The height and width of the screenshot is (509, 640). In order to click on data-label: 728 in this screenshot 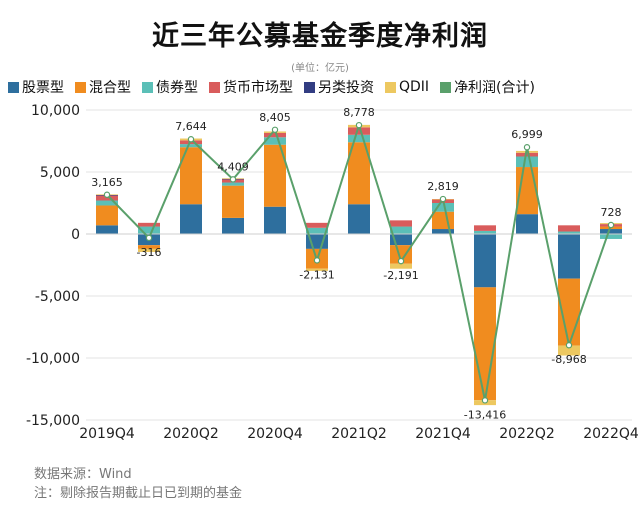, I will do `click(611, 212)`.